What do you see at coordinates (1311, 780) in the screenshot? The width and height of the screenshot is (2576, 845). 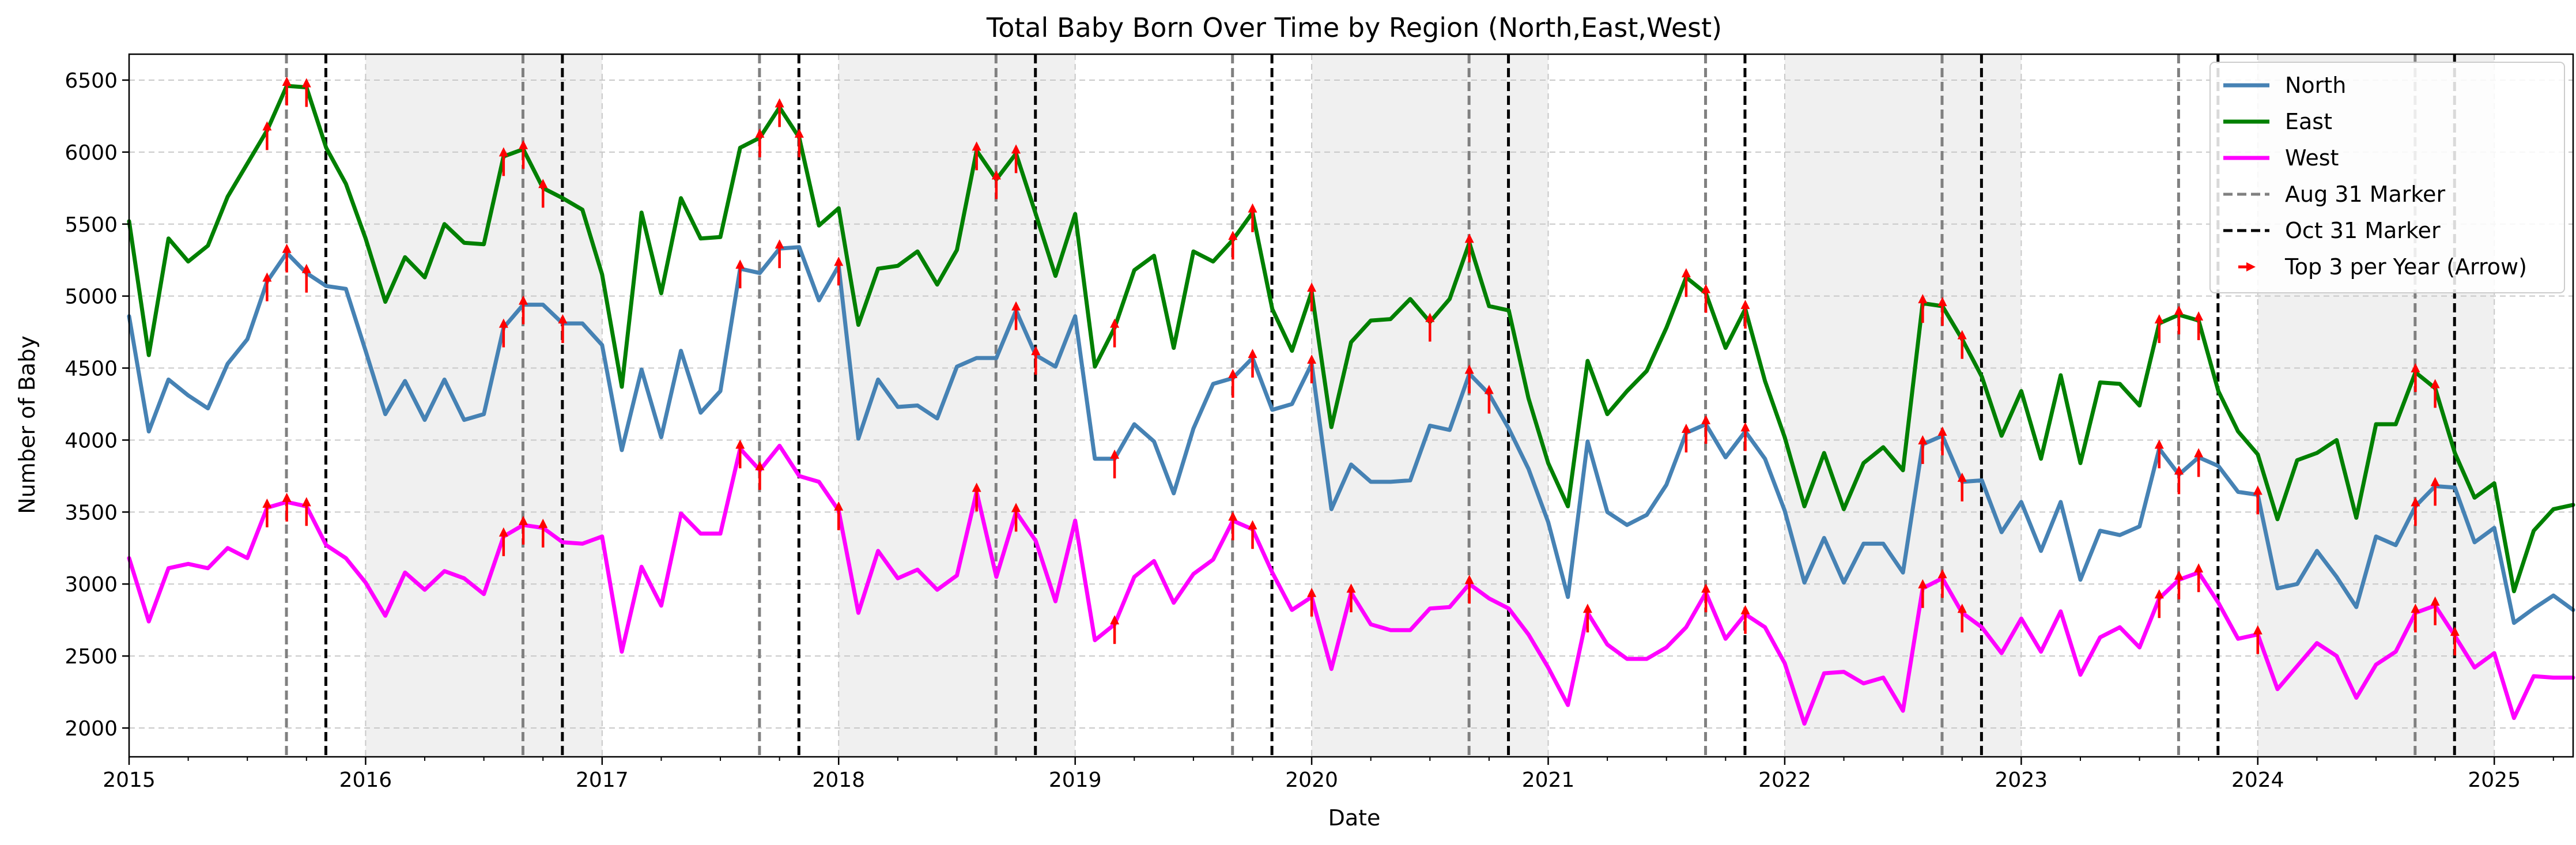 I see `x-tick-label: 2020` at bounding box center [1311, 780].